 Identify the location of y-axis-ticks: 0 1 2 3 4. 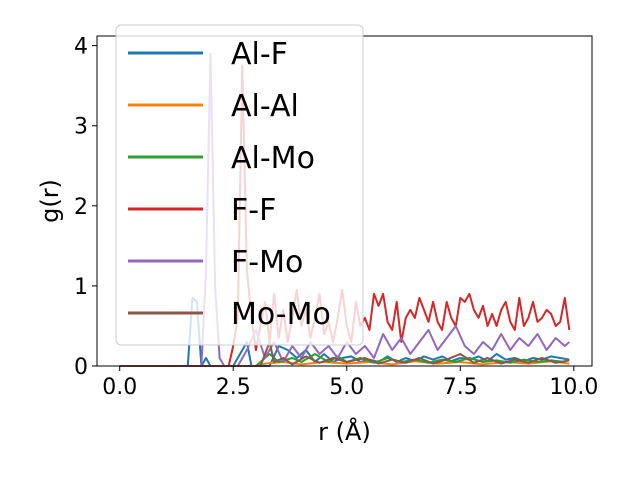
(85, 207).